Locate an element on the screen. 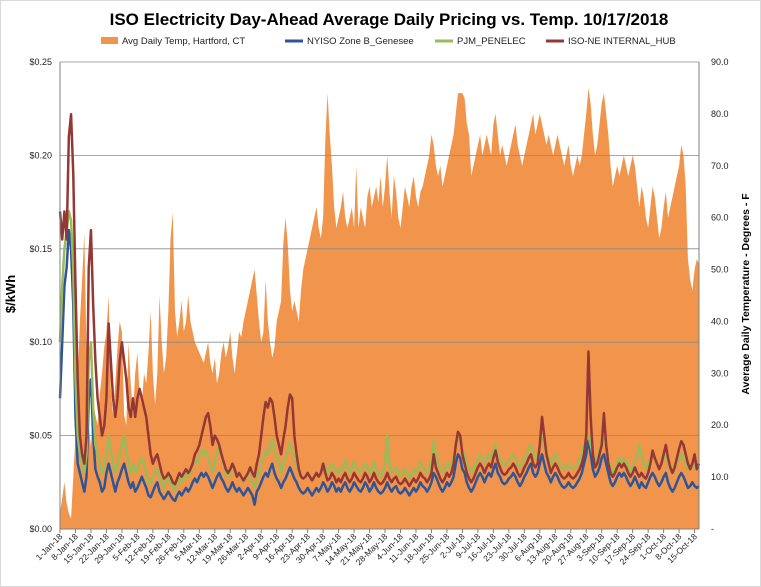 The image size is (761, 587). y2-tick-label: 10.0 is located at coordinates (720, 477).